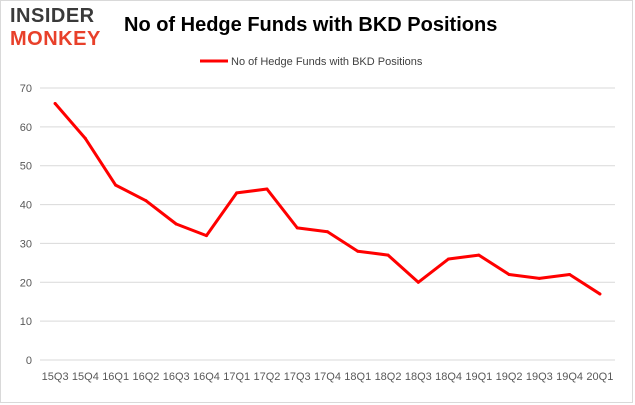 The image size is (635, 405). What do you see at coordinates (26, 225) in the screenshot?
I see `y-axis-ticks: 0 10 20 30 40 50 60 70` at bounding box center [26, 225].